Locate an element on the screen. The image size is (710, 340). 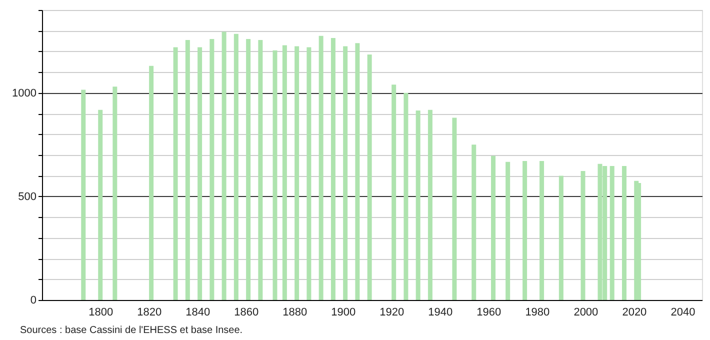
y-tick-label: 1000 is located at coordinates (24, 93).